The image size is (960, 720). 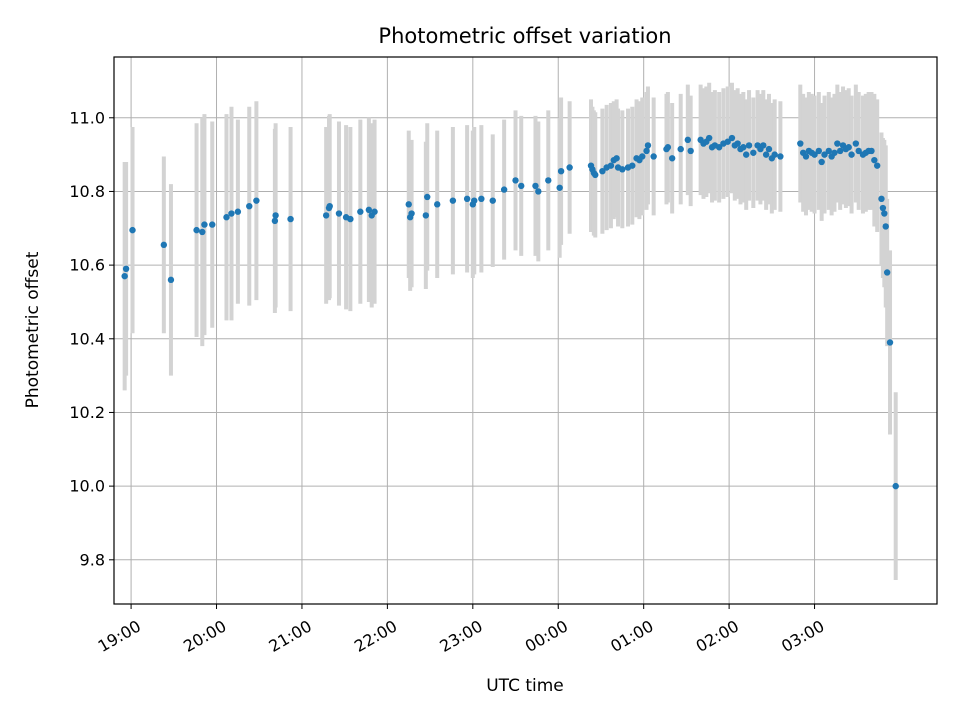 I want to click on y-tick-label: 9.8, so click(x=92, y=559).